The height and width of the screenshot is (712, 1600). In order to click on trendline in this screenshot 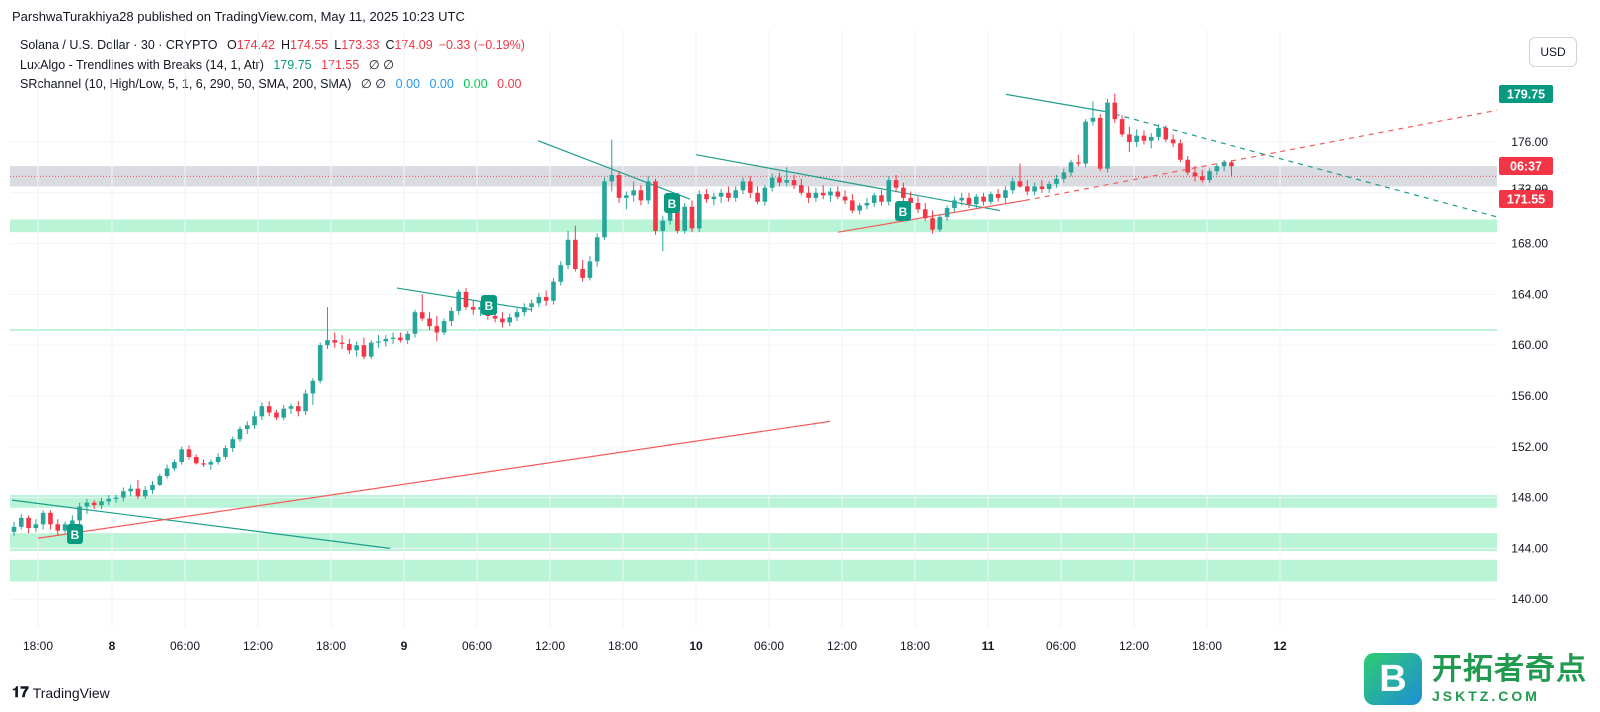, I will do `click(201, 524)`.